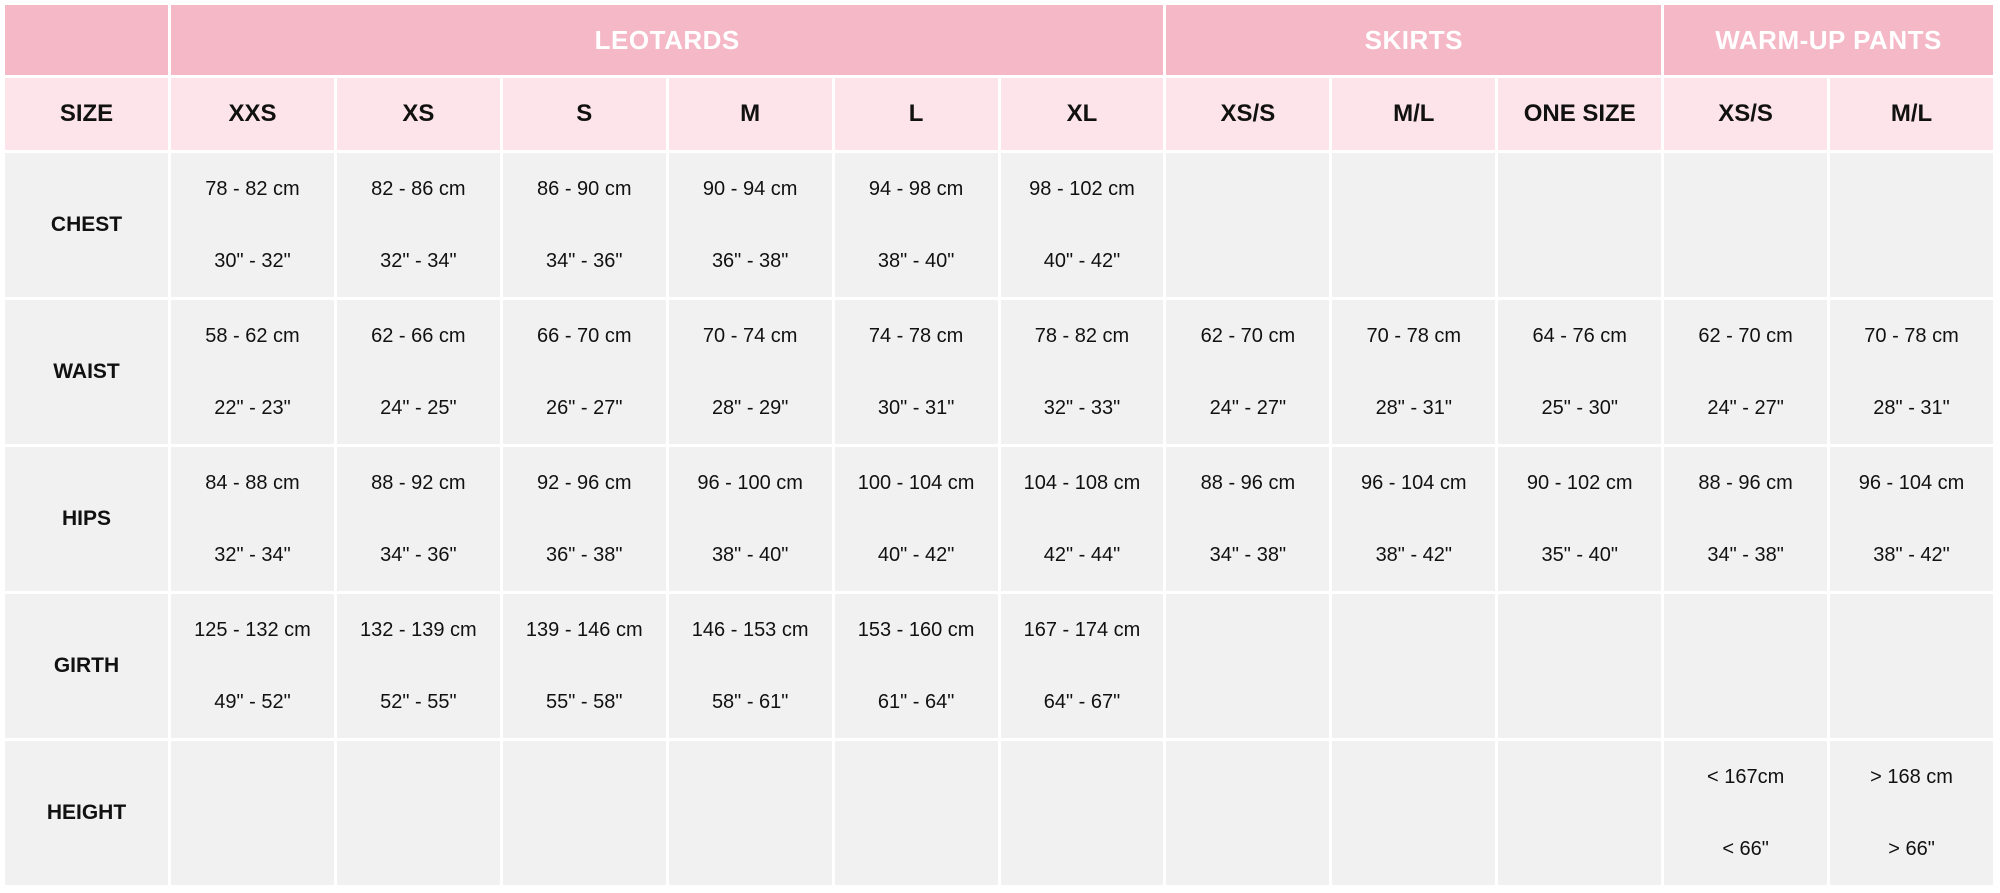  What do you see at coordinates (86, 372) in the screenshot?
I see `row-label: WAIST` at bounding box center [86, 372].